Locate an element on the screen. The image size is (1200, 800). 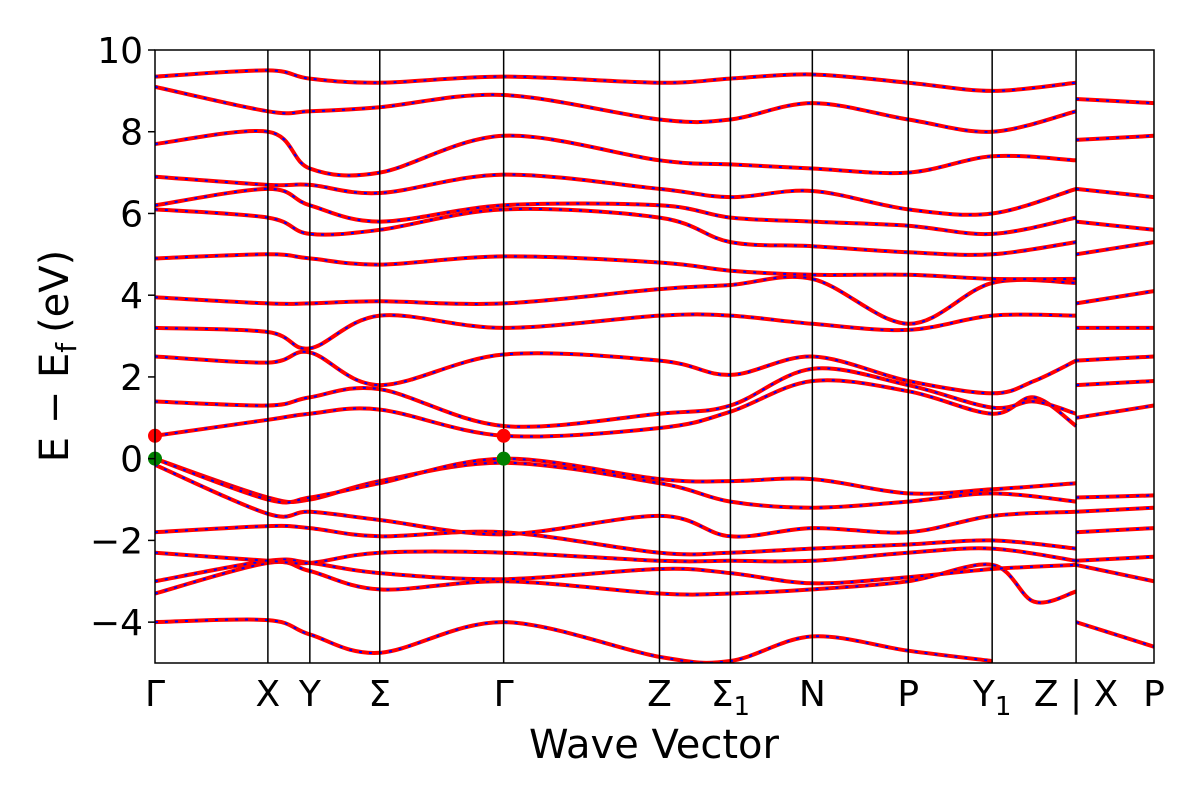
x-tick-label: Σ is located at coordinates (379, 694).